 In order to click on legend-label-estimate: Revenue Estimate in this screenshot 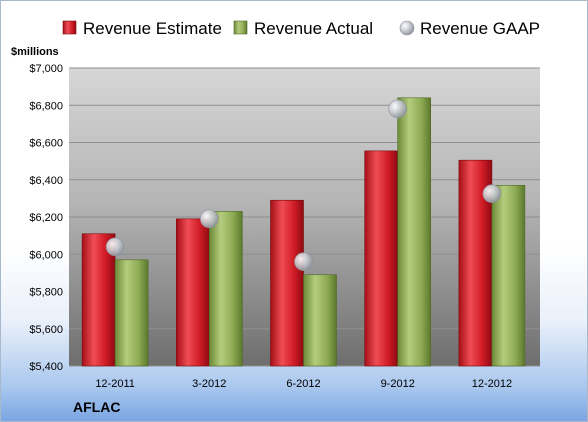, I will do `click(152, 28)`.